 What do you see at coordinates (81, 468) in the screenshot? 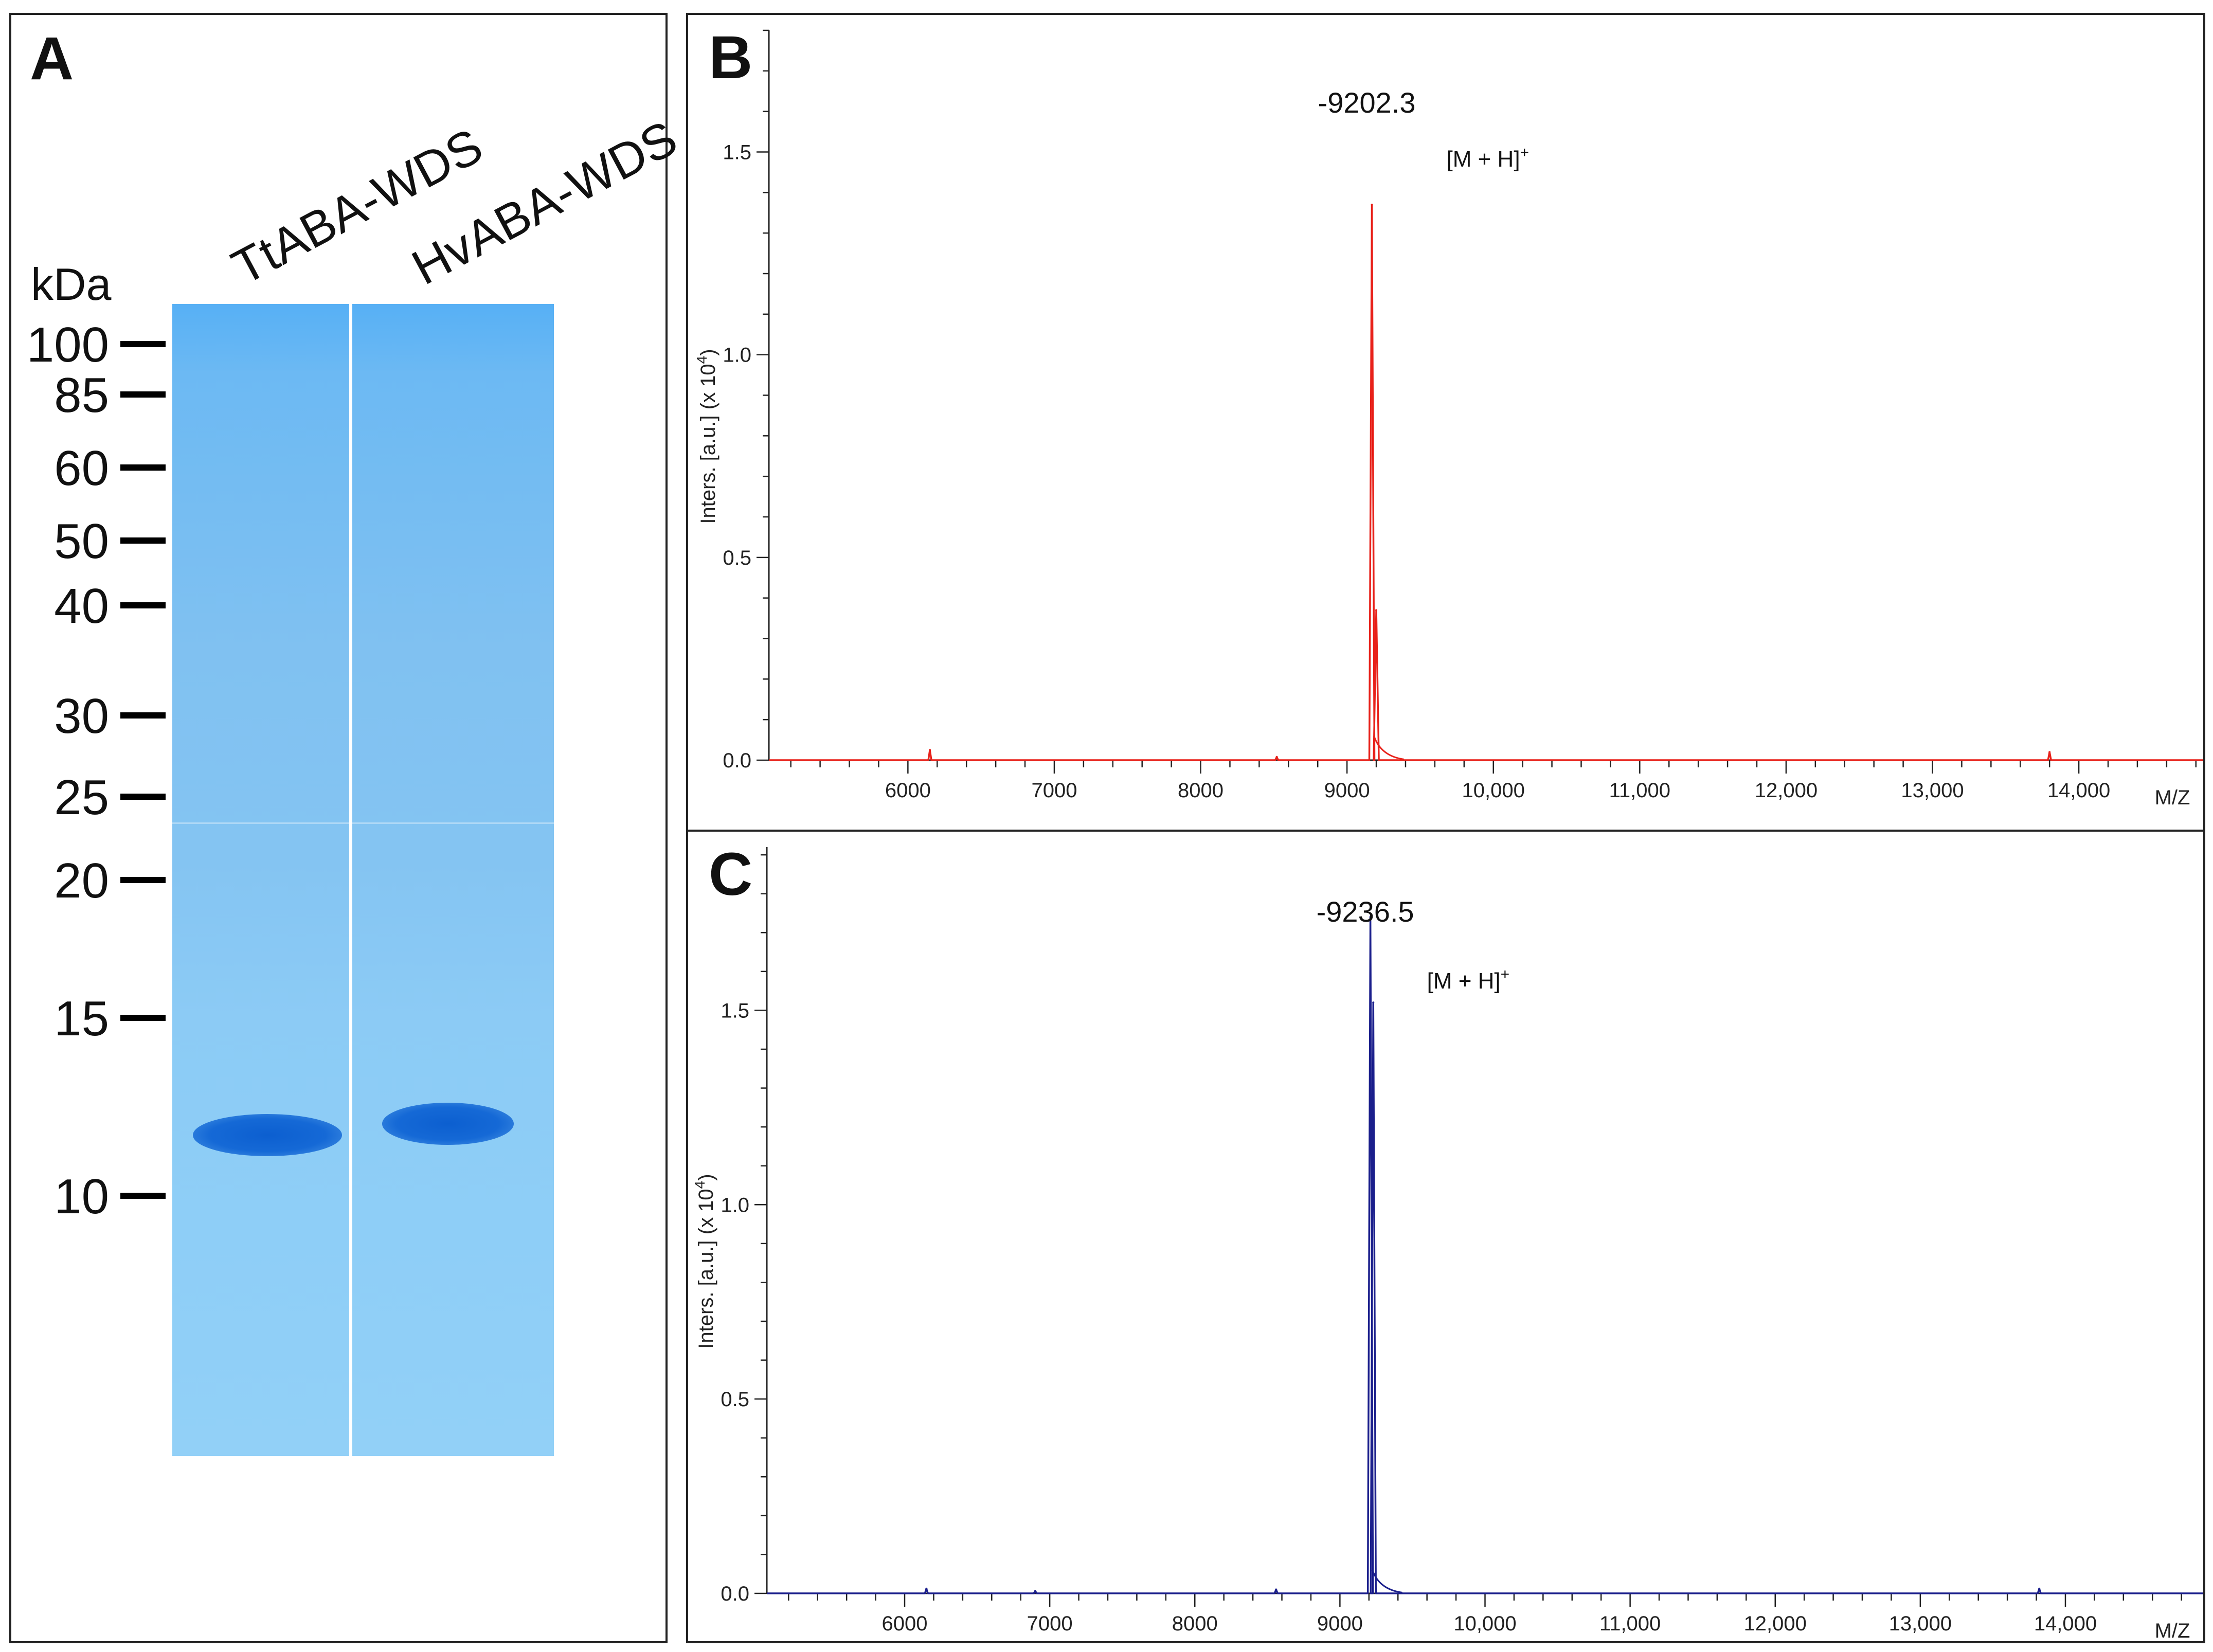
I see `marker-label: 60` at bounding box center [81, 468].